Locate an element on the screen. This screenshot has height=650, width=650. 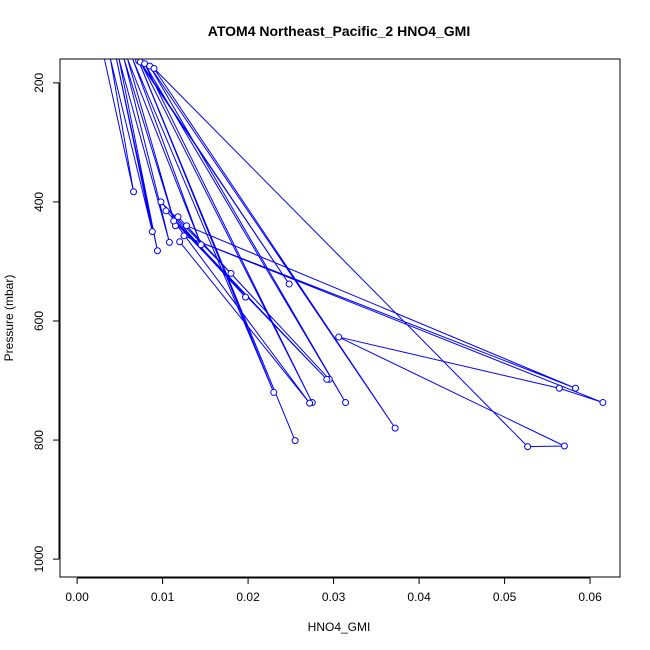
x-axis: 0.00 0.01 0.02 0.03 0.04 0.05 0.06 is located at coordinates (333, 590).